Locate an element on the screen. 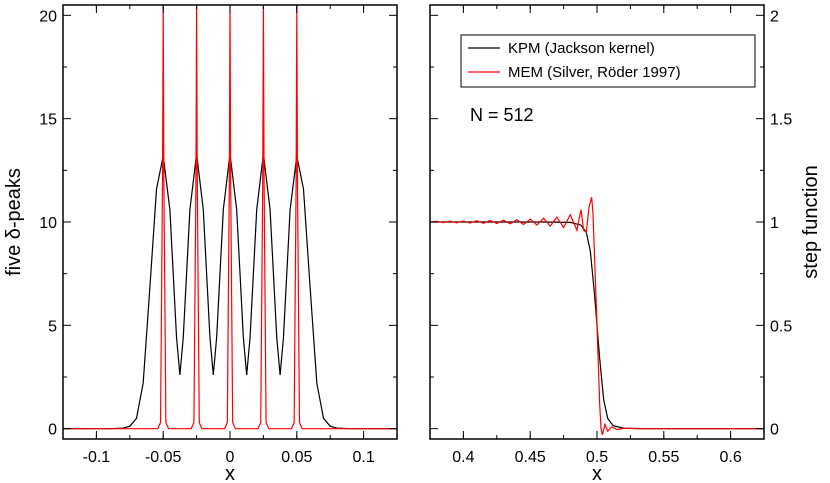  delta-peaks-x-tick-label: 0.1 is located at coordinates (363, 457).